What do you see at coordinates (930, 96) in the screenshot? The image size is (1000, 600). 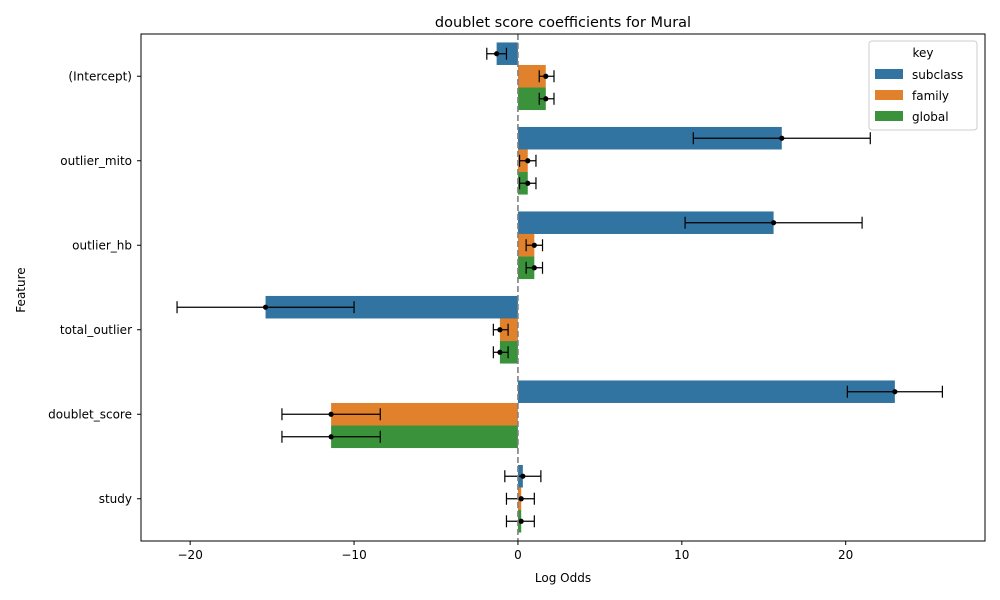 I see `legend-label: family` at bounding box center [930, 96].